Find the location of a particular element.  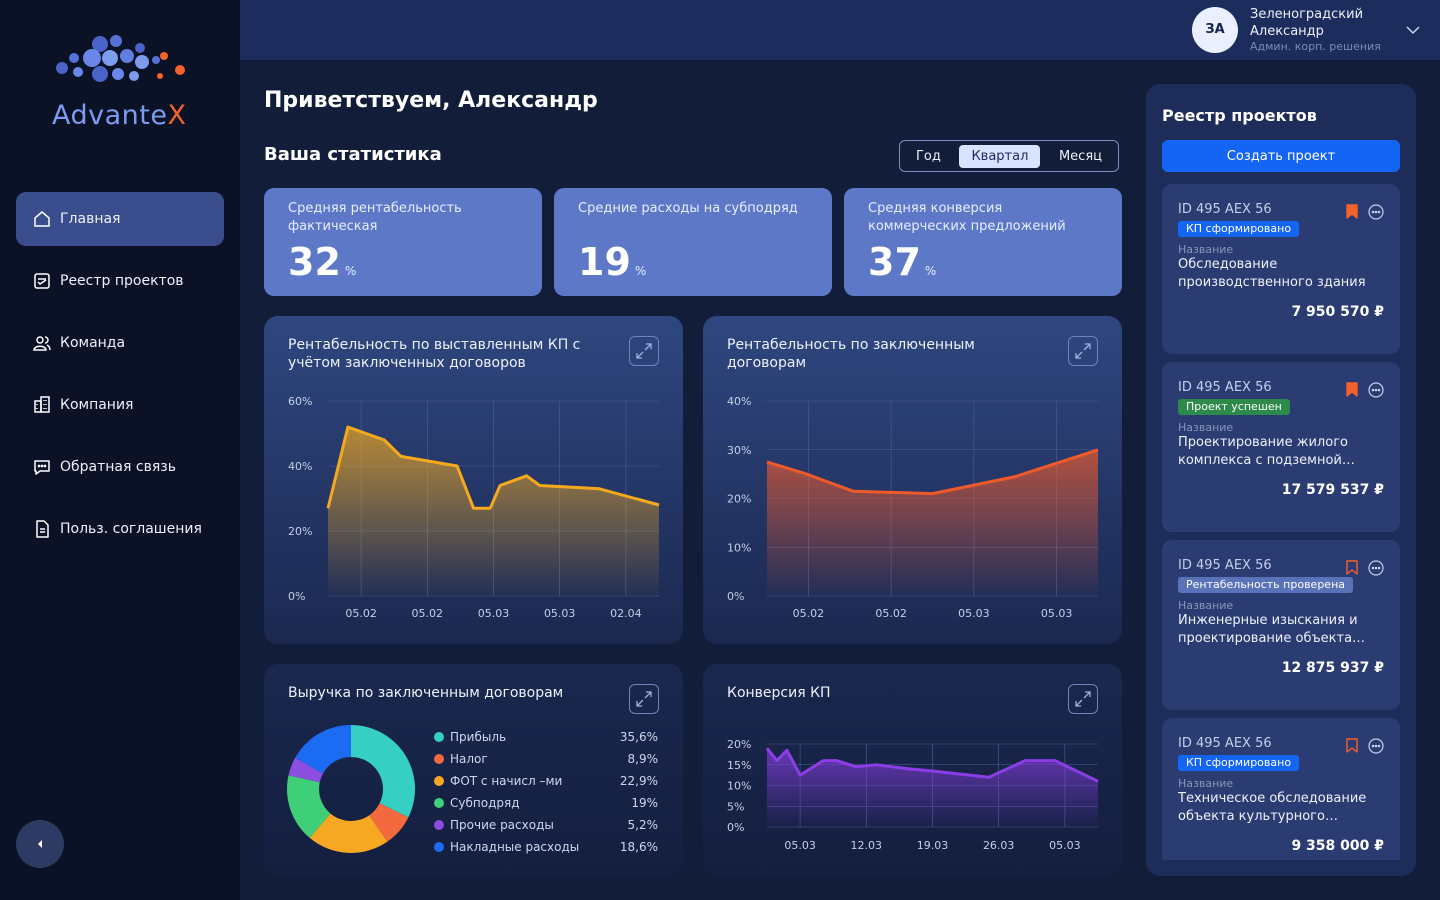

collapse-sidebar-button is located at coordinates (40, 844).